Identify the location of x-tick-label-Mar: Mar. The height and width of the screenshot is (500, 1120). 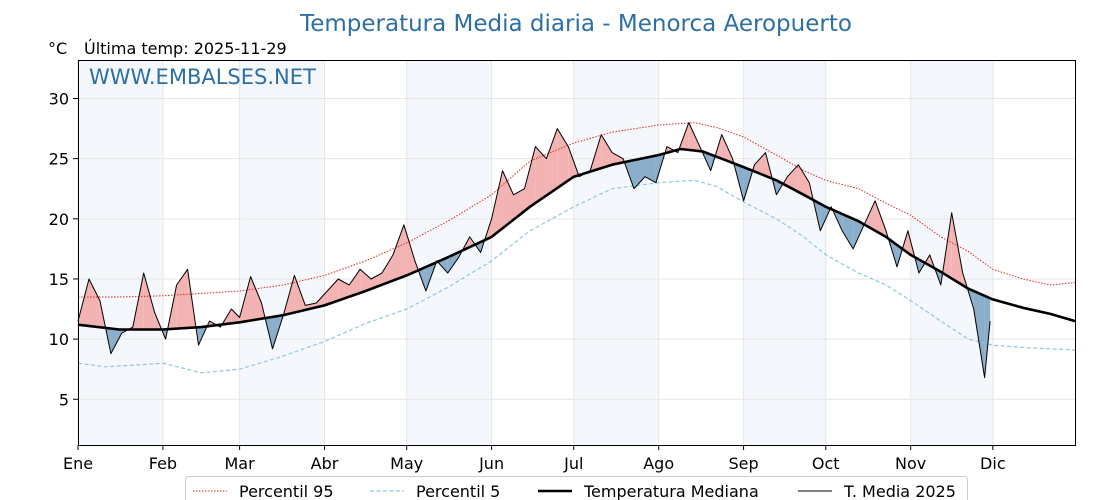
(240, 463).